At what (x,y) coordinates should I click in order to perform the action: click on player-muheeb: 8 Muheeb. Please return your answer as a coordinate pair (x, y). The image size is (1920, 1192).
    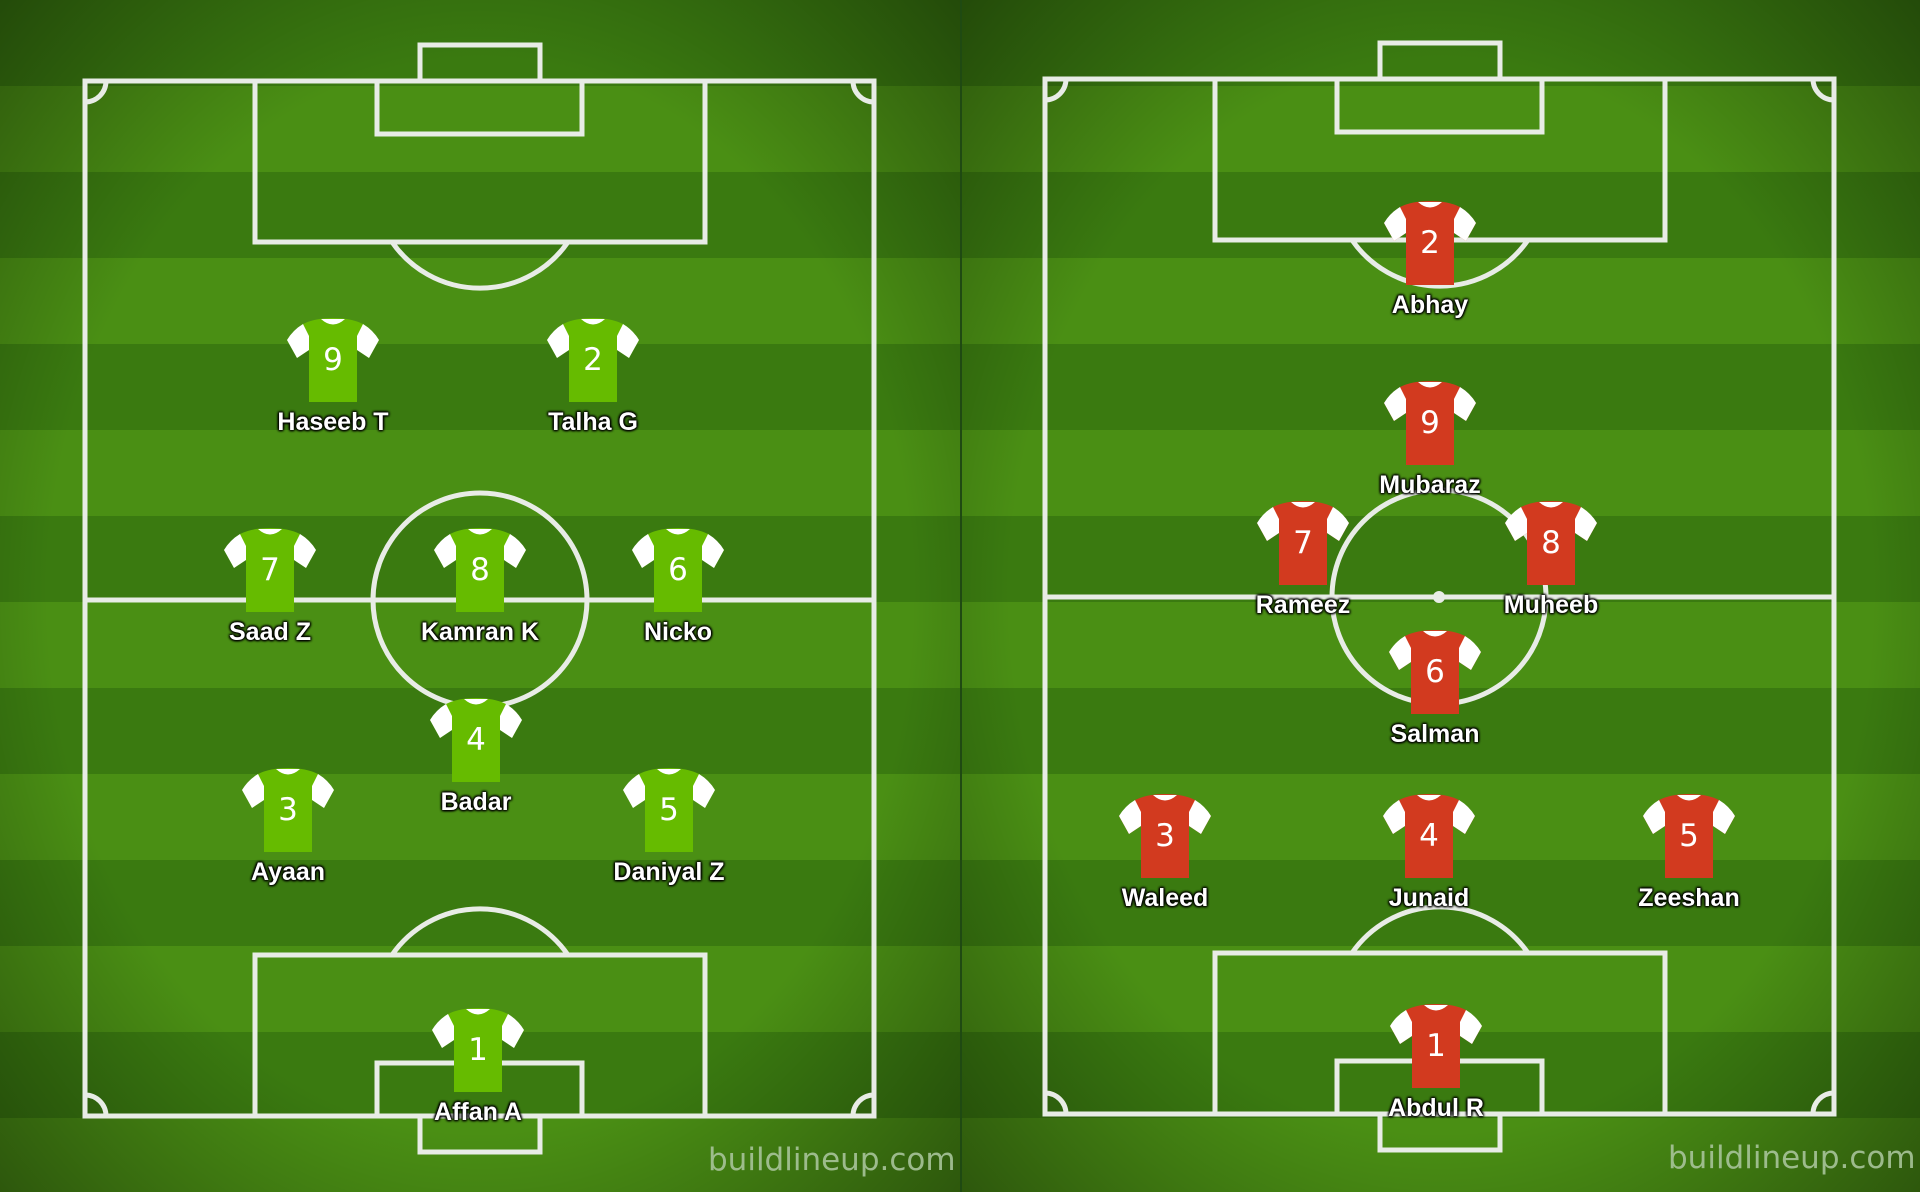
    Looking at the image, I should click on (1551, 556).